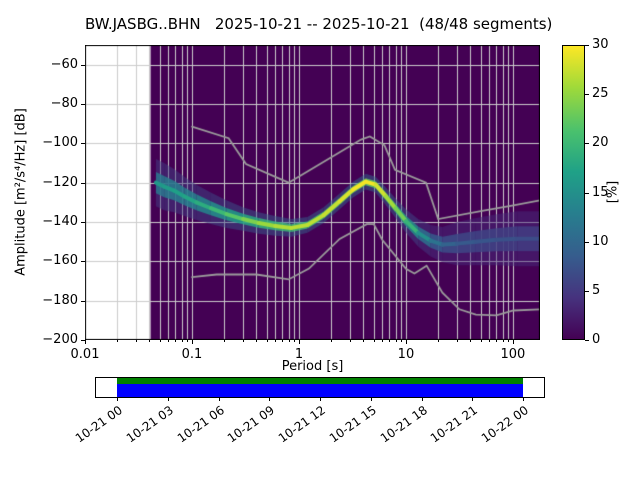 The image size is (640, 480). Describe the element at coordinates (505, 424) in the screenshot. I see `availability-tick-label: 10-22 00` at that location.